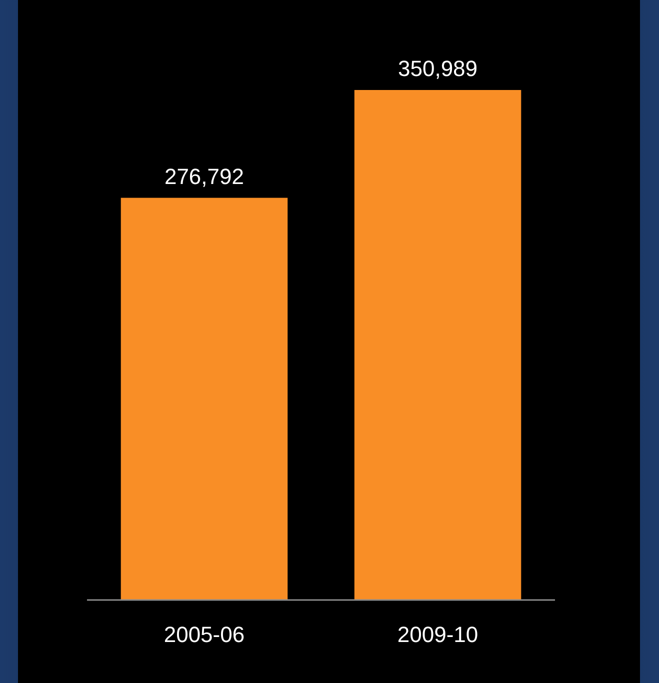  Describe the element at coordinates (438, 68) in the screenshot. I see `data-label: 350,989` at that location.